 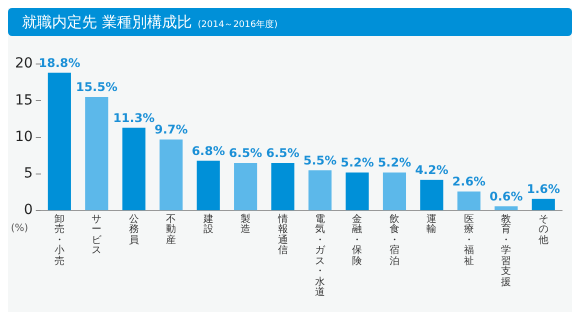 I want to click on x-tick-label: 運輸, so click(x=431, y=225).